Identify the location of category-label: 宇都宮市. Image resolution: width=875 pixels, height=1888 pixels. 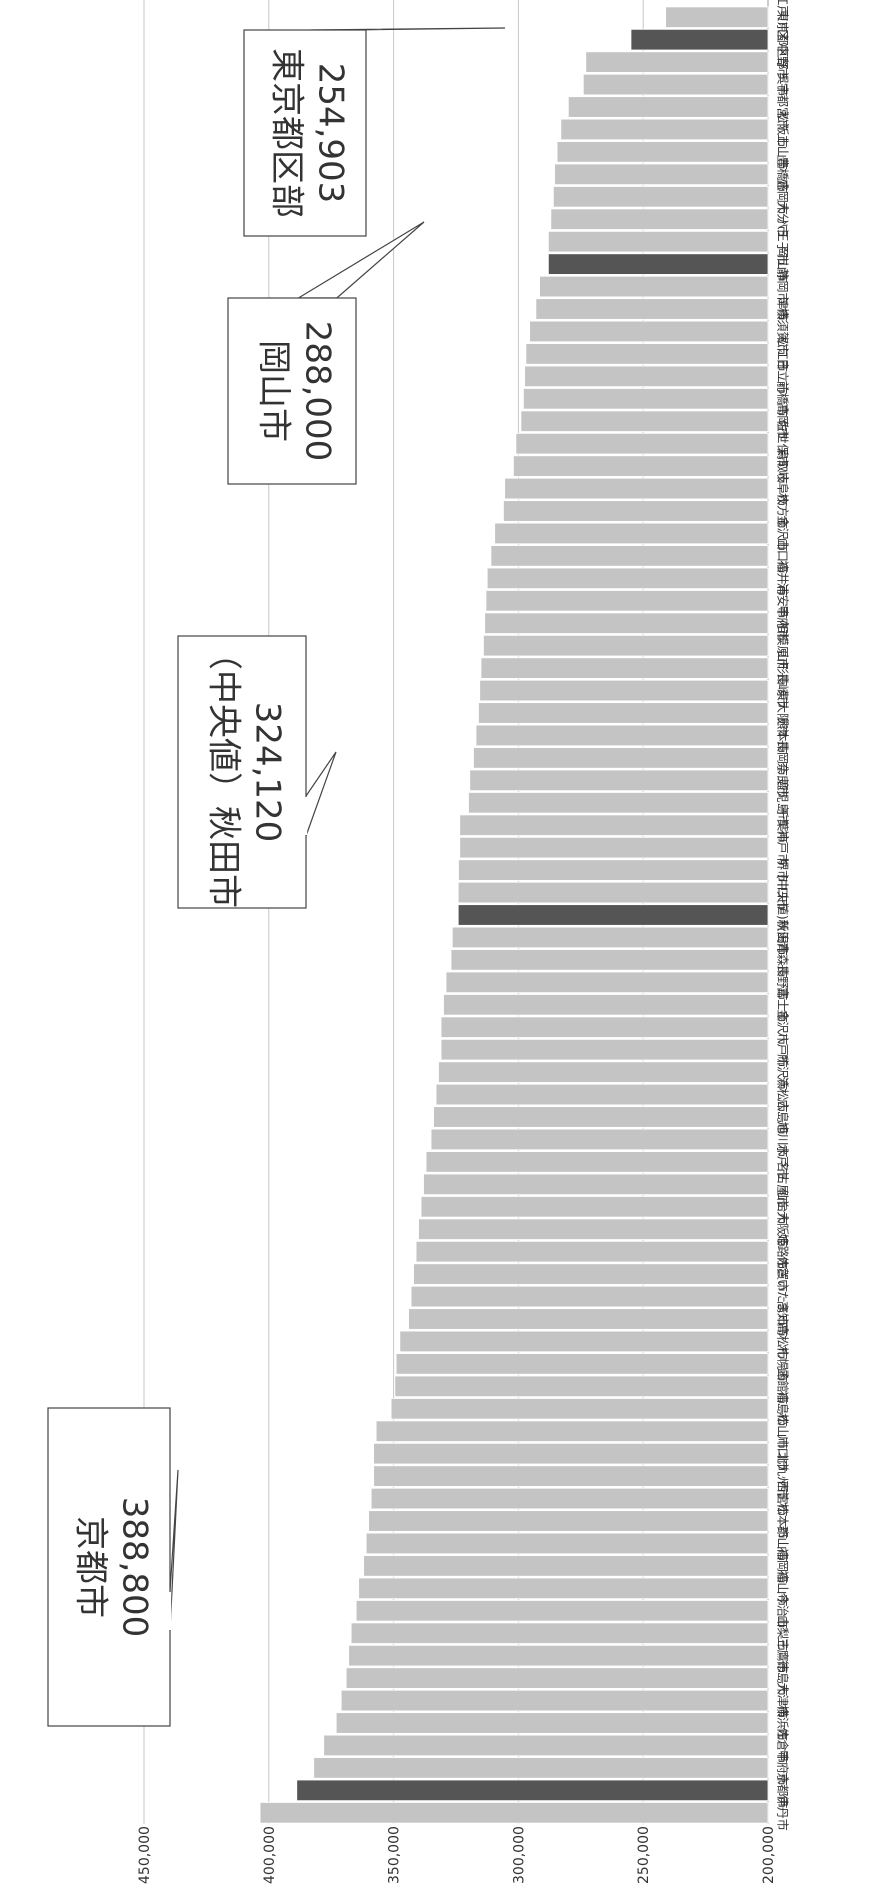
(783, 107).